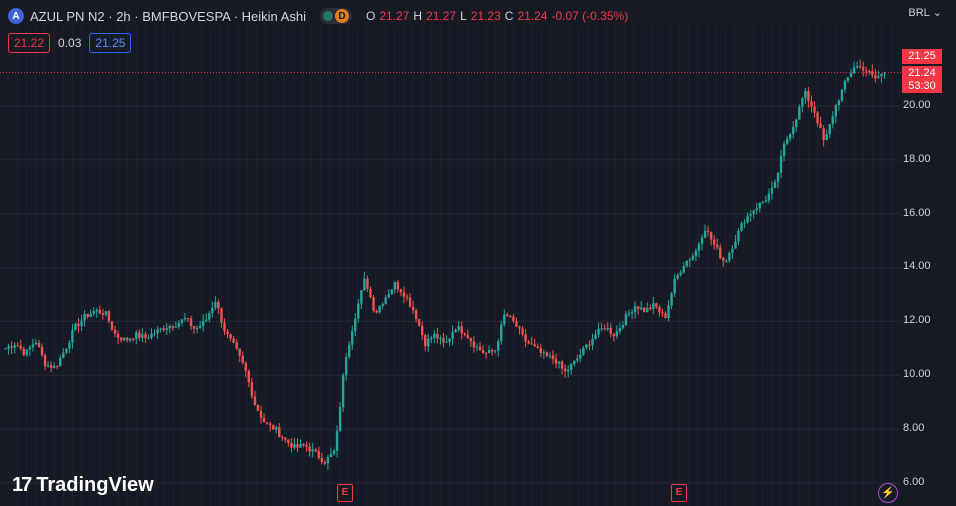 The width and height of the screenshot is (956, 506). What do you see at coordinates (914, 482) in the screenshot?
I see `price-axis-label: 6.00` at bounding box center [914, 482].